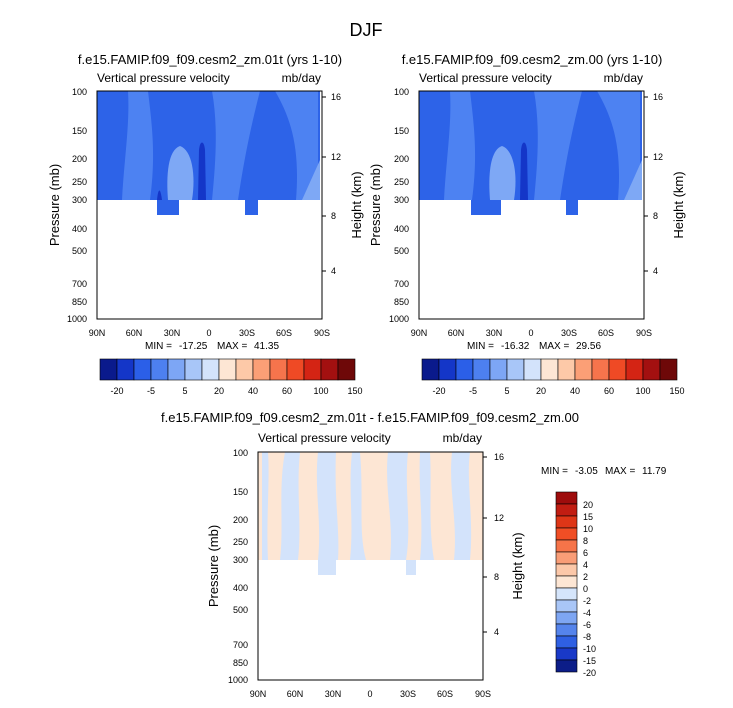 Image resolution: width=733 pixels, height=708 pixels. Describe the element at coordinates (333, 216) in the screenshot. I see `ytick-right-label: 8` at that location.